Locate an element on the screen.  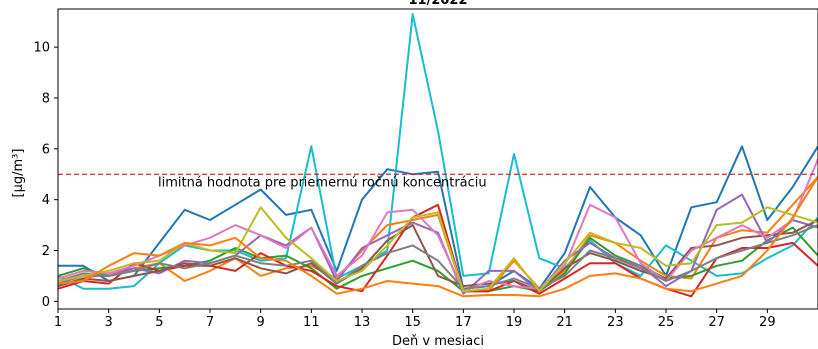
y-tick-label-2: 2 is located at coordinates (46, 251).